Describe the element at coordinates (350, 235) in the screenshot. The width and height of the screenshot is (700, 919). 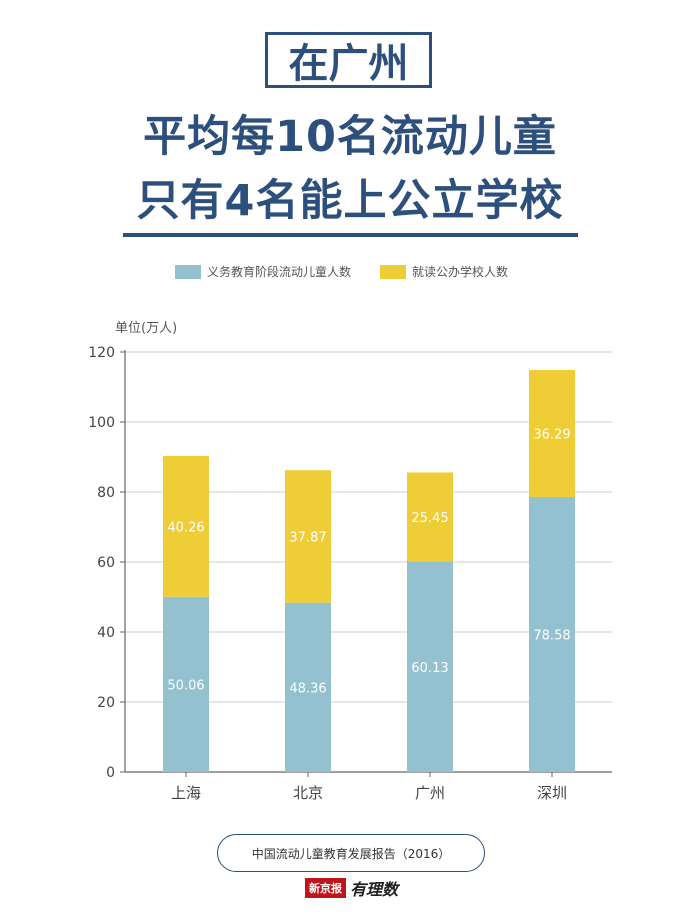
I see `title-underline` at that location.